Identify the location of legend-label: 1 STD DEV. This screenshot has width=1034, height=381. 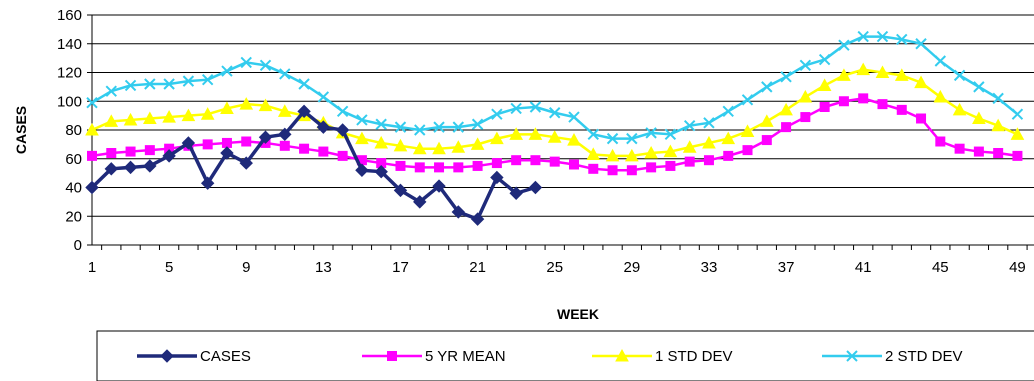
(694, 356).